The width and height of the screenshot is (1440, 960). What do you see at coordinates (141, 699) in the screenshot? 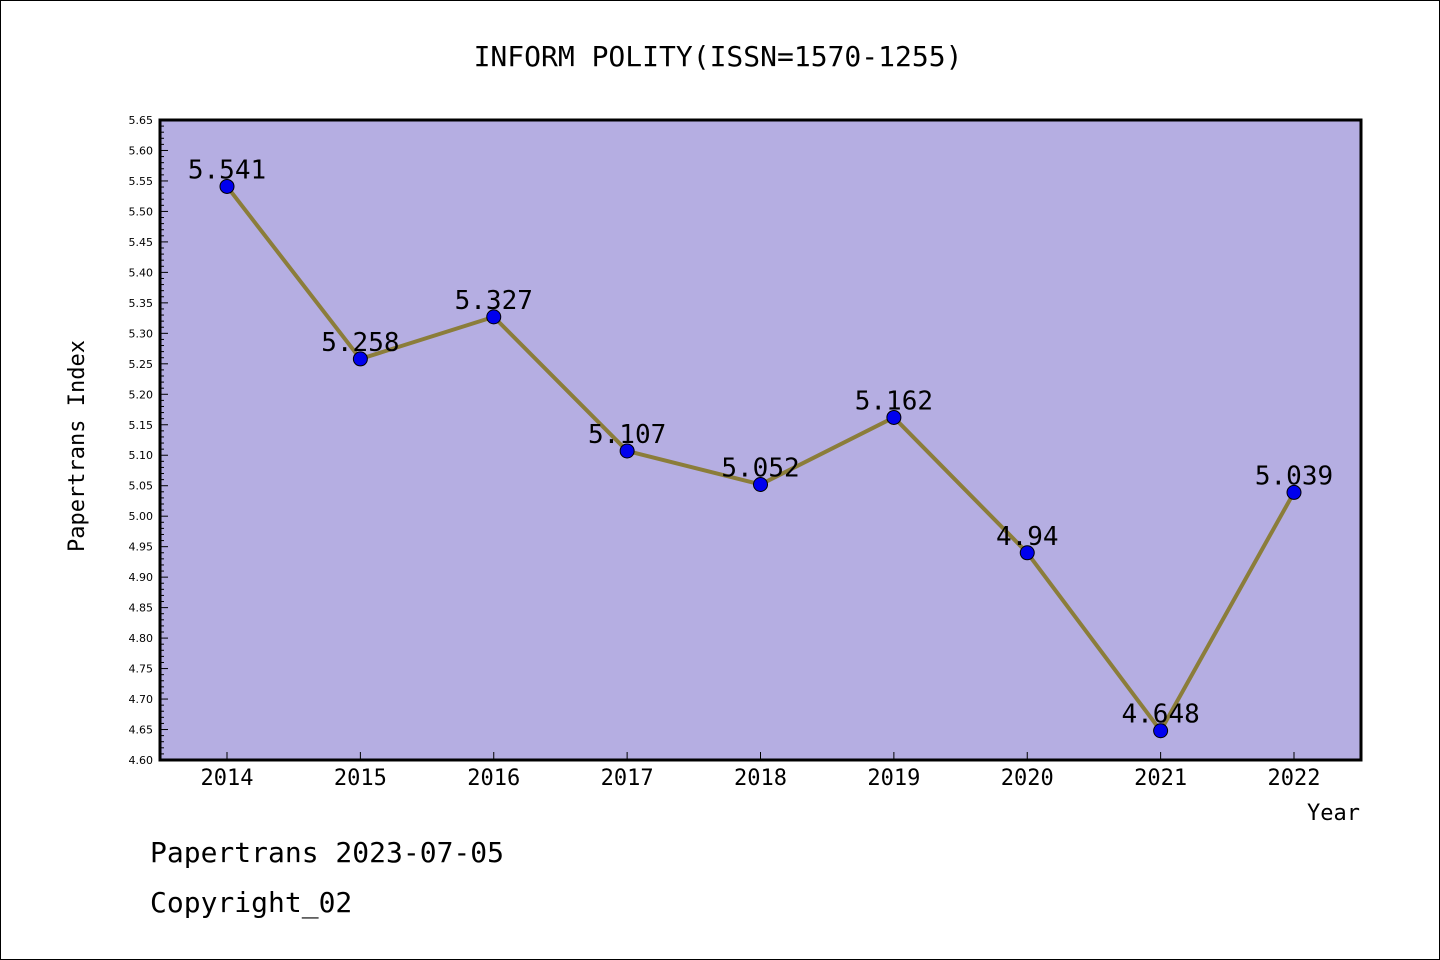
I see `y-tick-label: 4.70` at bounding box center [141, 699].